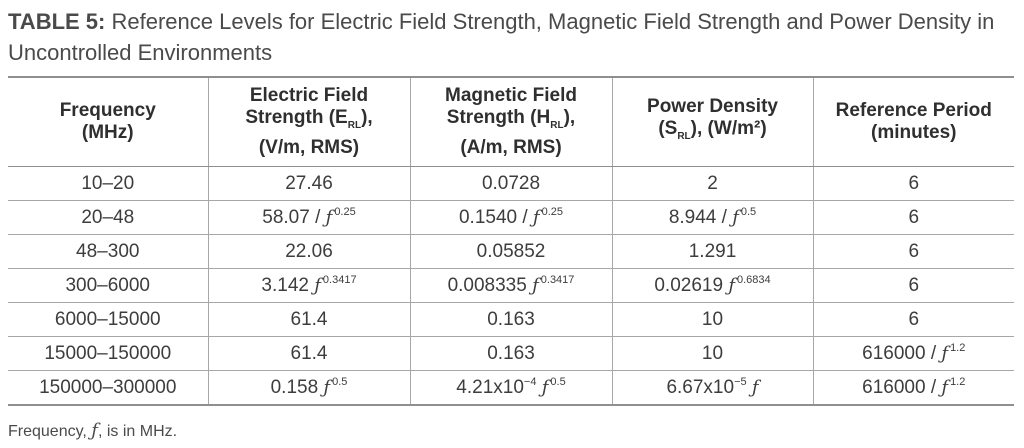  I want to click on header-magnetic-line3: (A/m, RMS), so click(511, 147).